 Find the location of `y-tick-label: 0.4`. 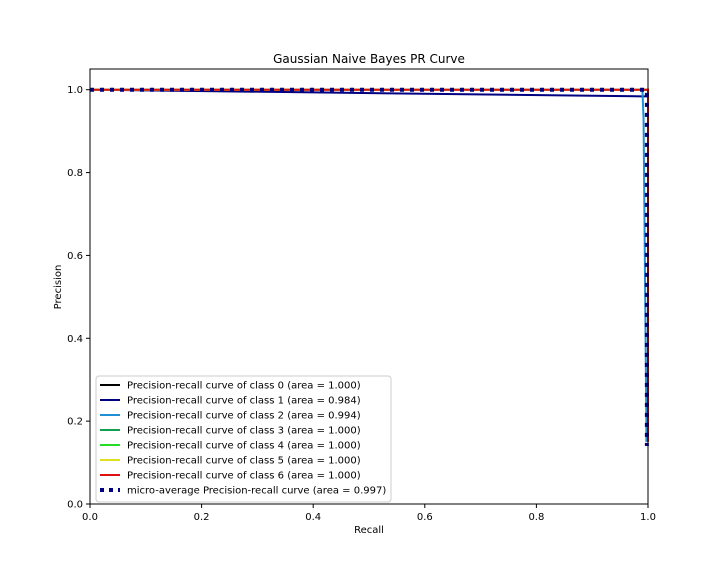

y-tick-label: 0.4 is located at coordinates (75, 339).